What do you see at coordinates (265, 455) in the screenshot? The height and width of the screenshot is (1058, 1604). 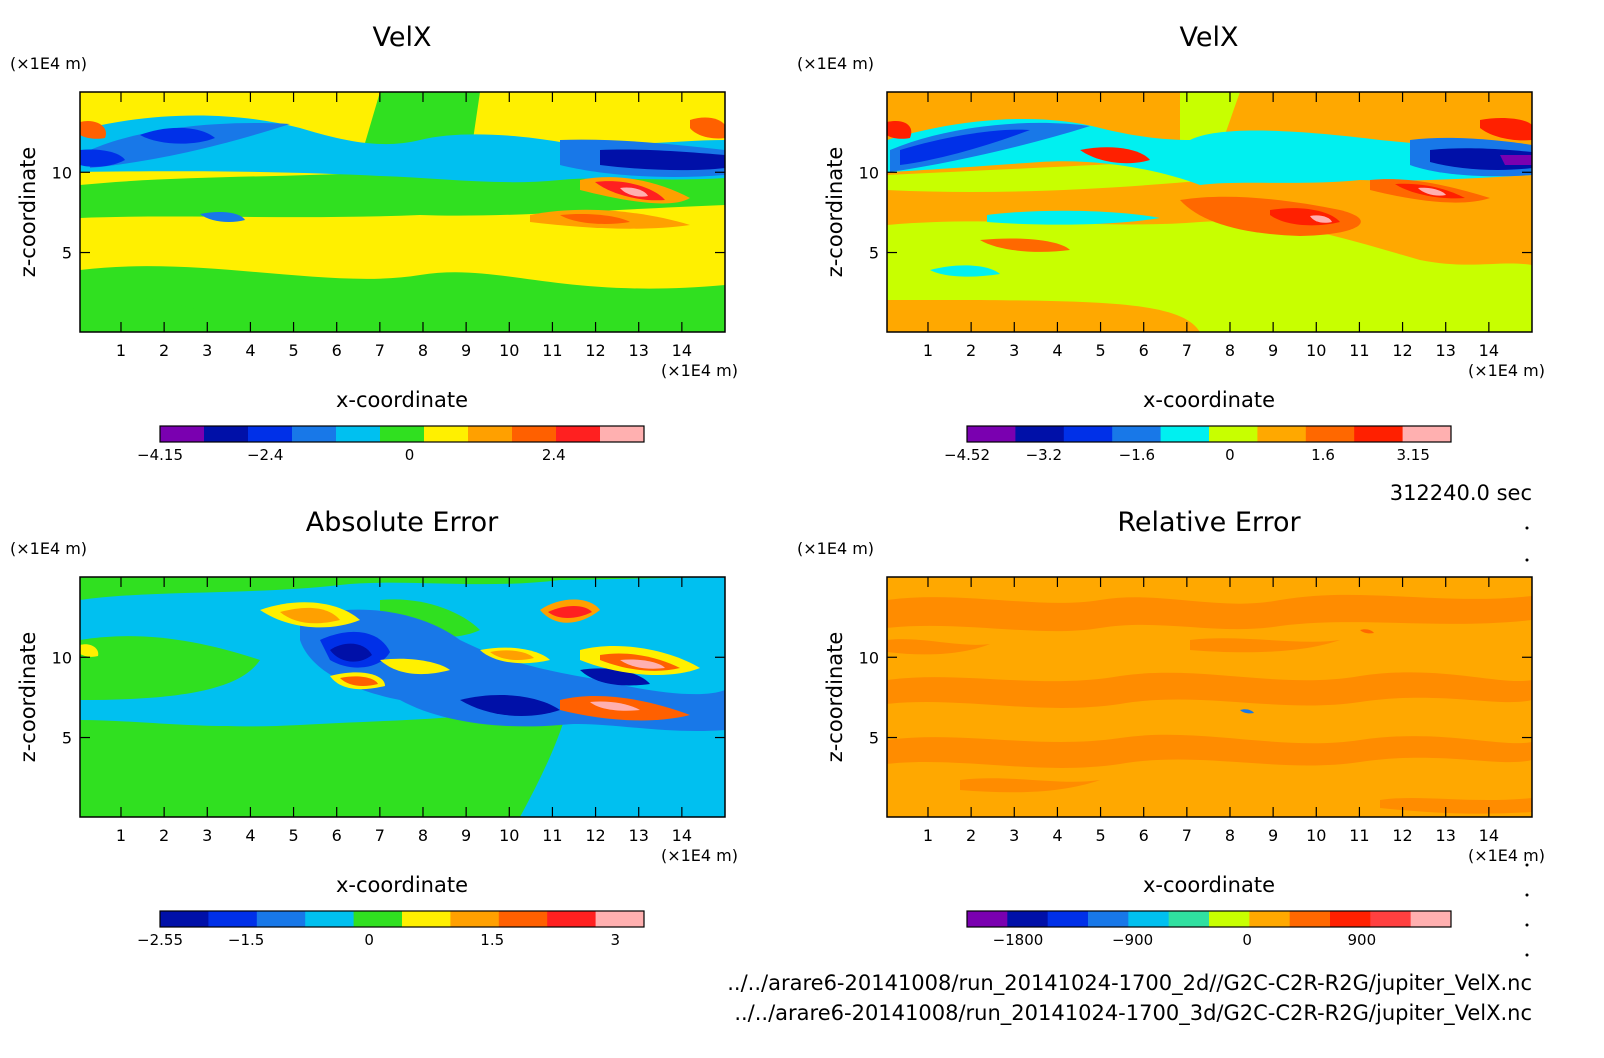 I see `colorbar-tick-label: −2.4` at bounding box center [265, 455].